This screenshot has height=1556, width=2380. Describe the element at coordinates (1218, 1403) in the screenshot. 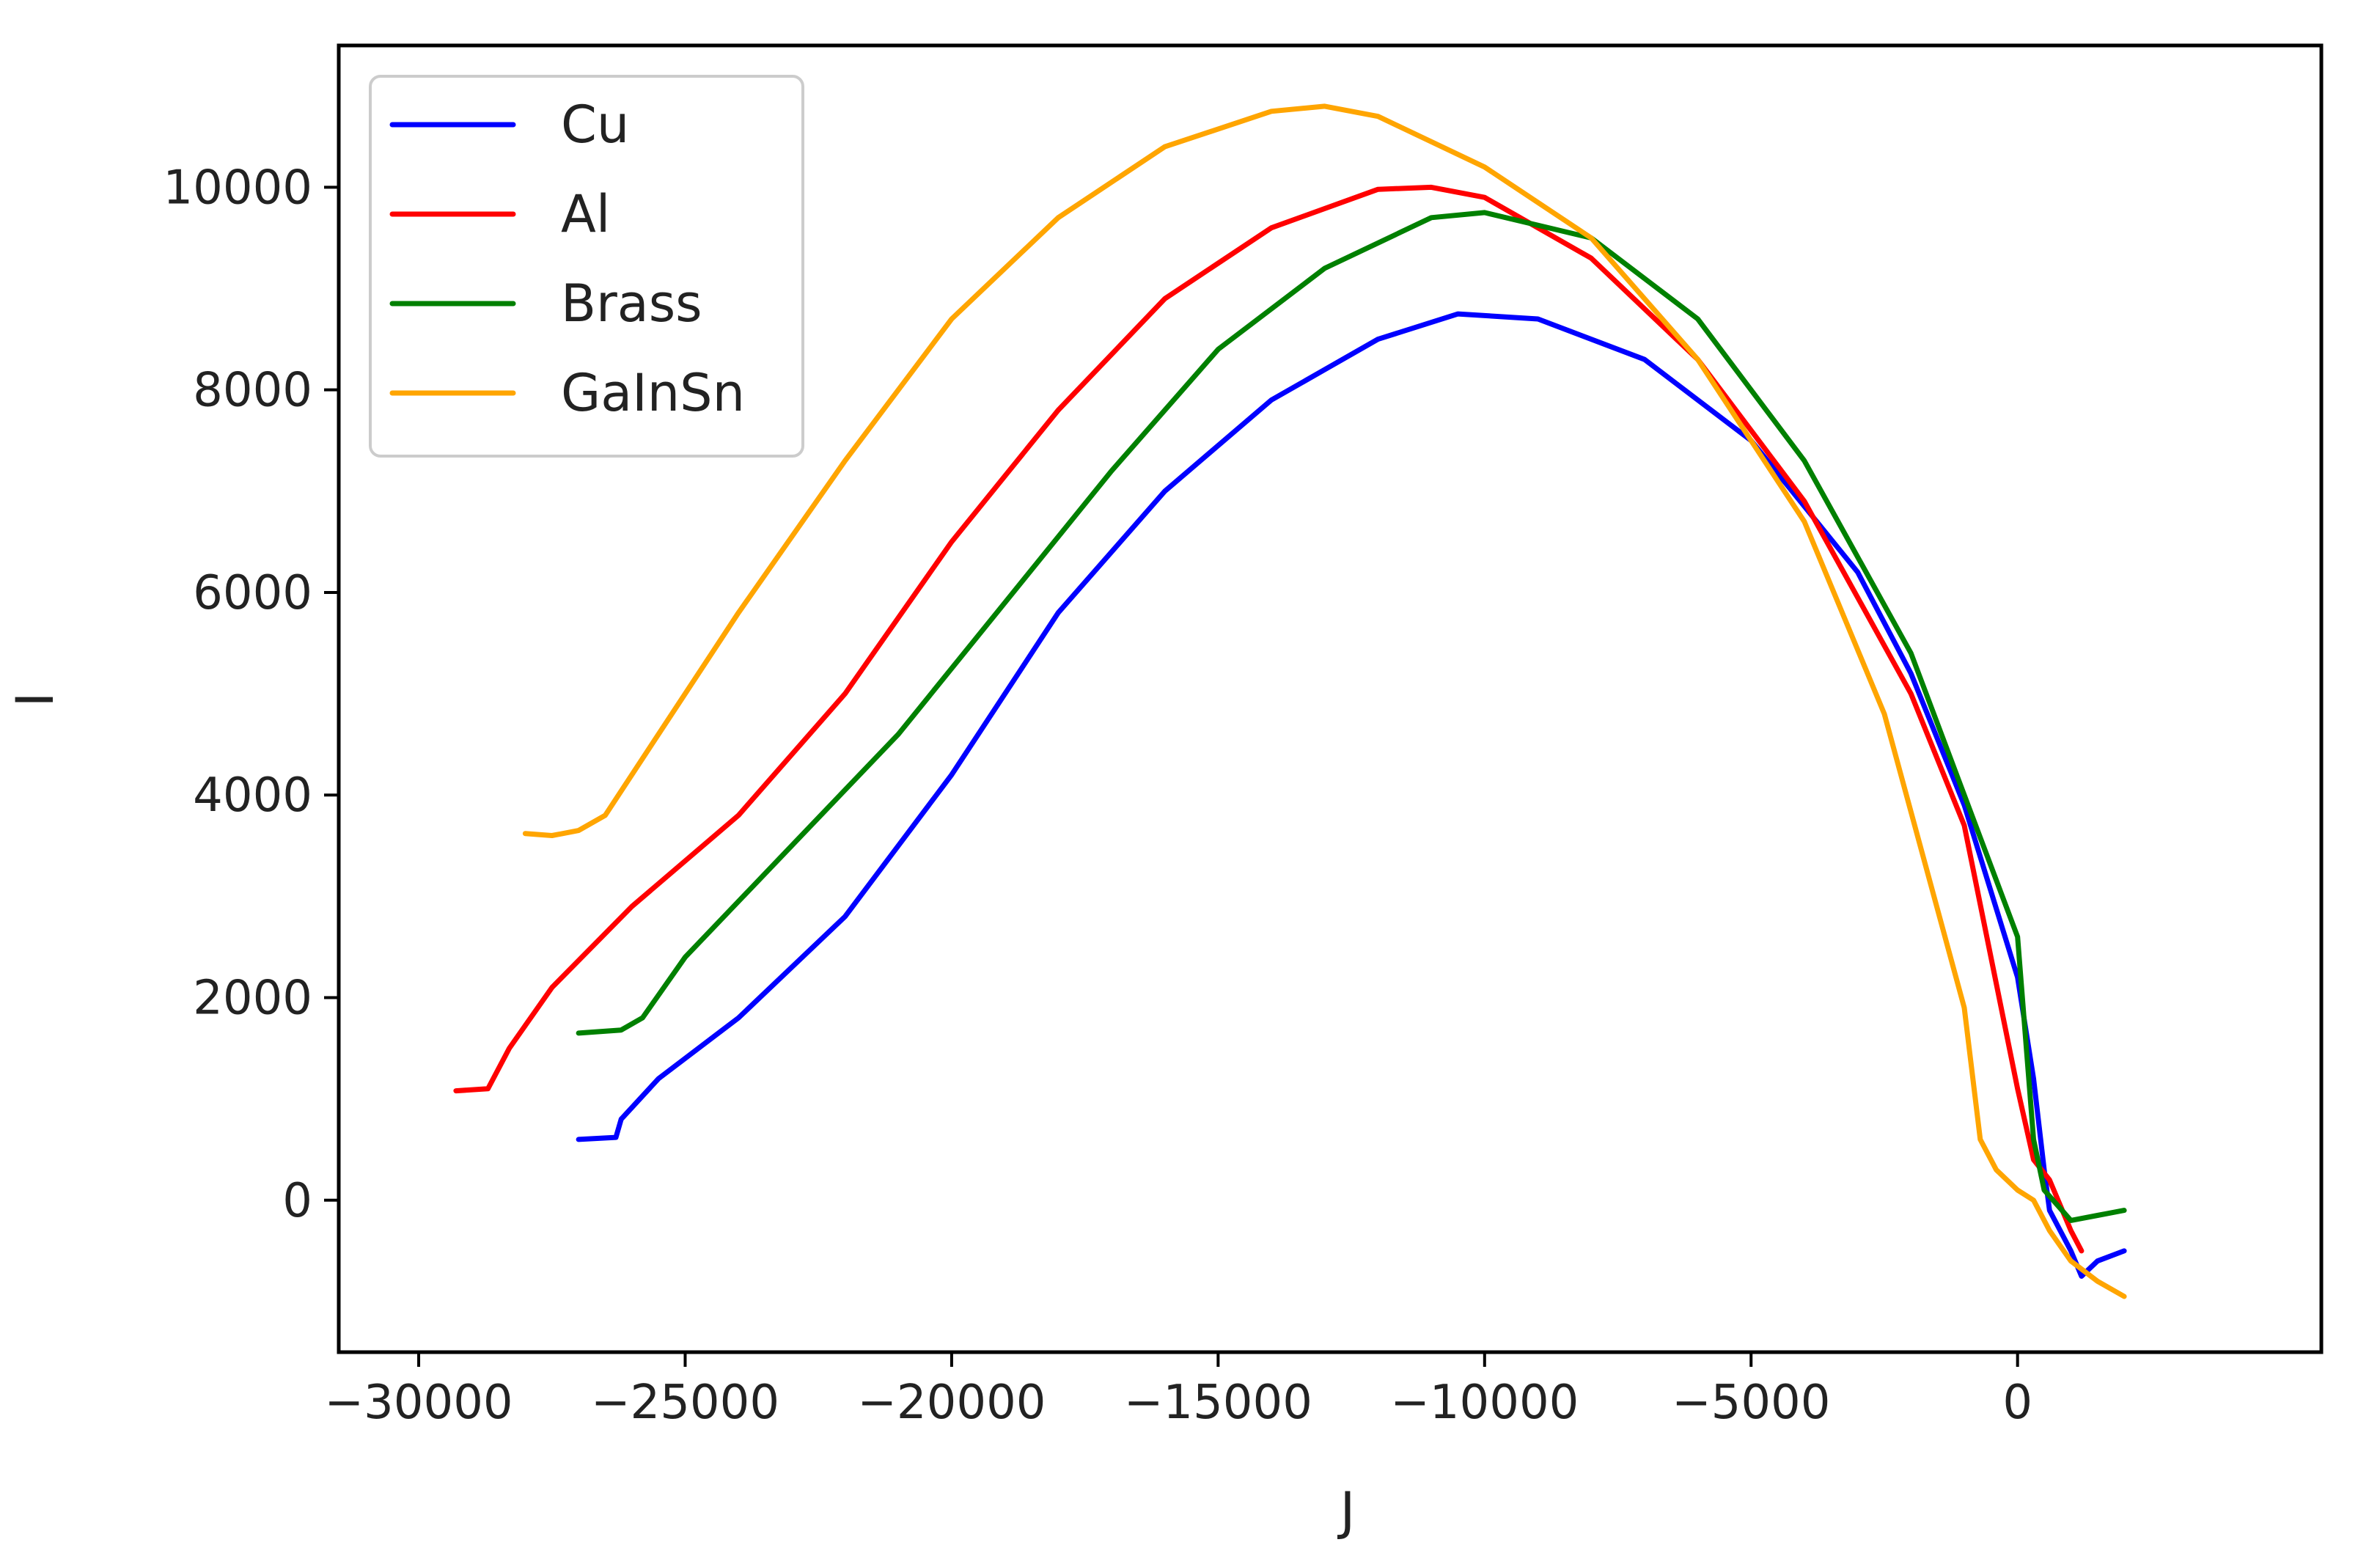

I see `x-tick-label: −15000` at that location.